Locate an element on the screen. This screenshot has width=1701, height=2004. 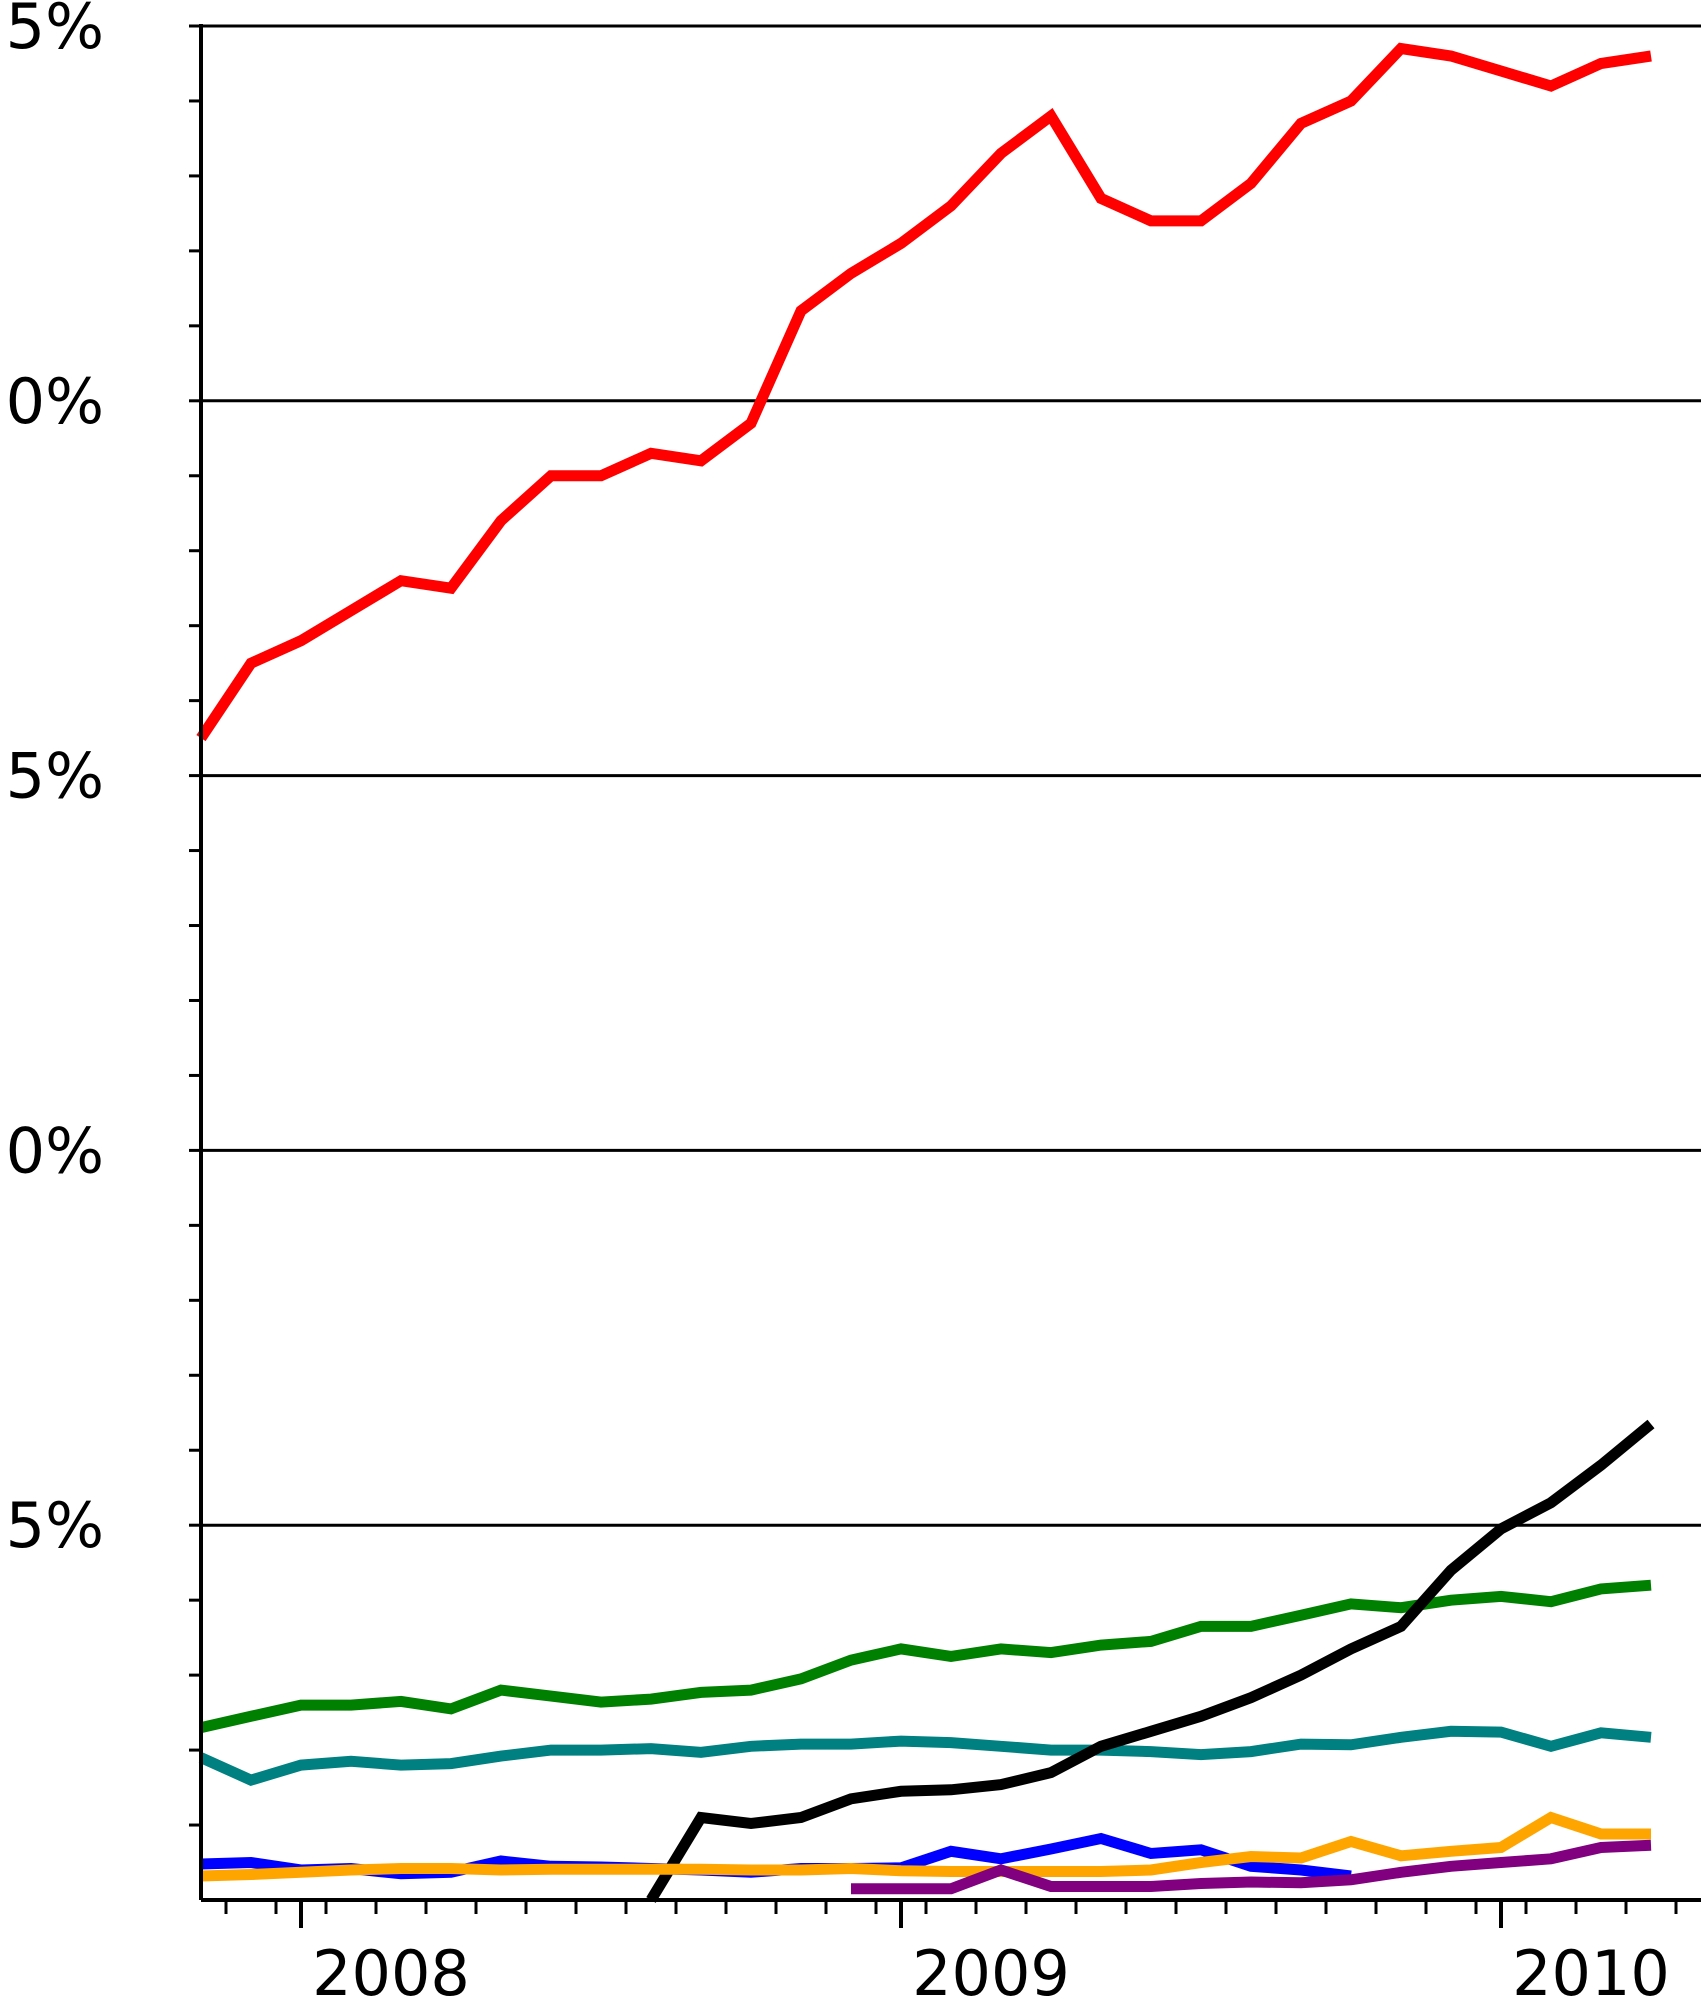
y-tick-label: 20% is located at coordinates (52, 401).